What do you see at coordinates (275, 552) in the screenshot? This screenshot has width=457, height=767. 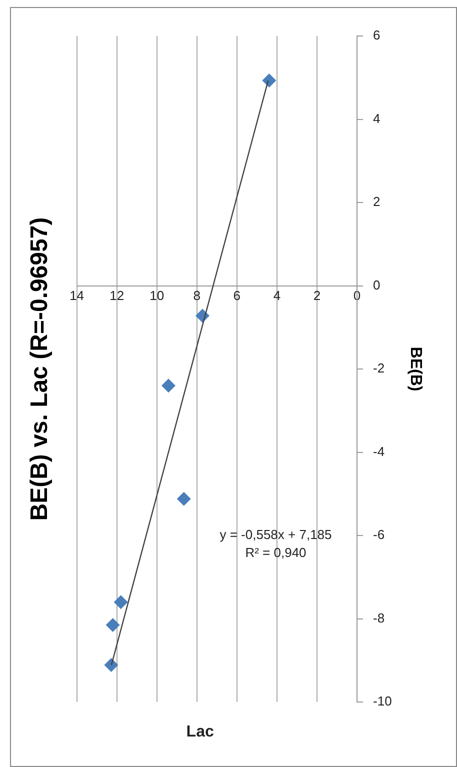 I see `annotation: R² = 0,940` at bounding box center [275, 552].